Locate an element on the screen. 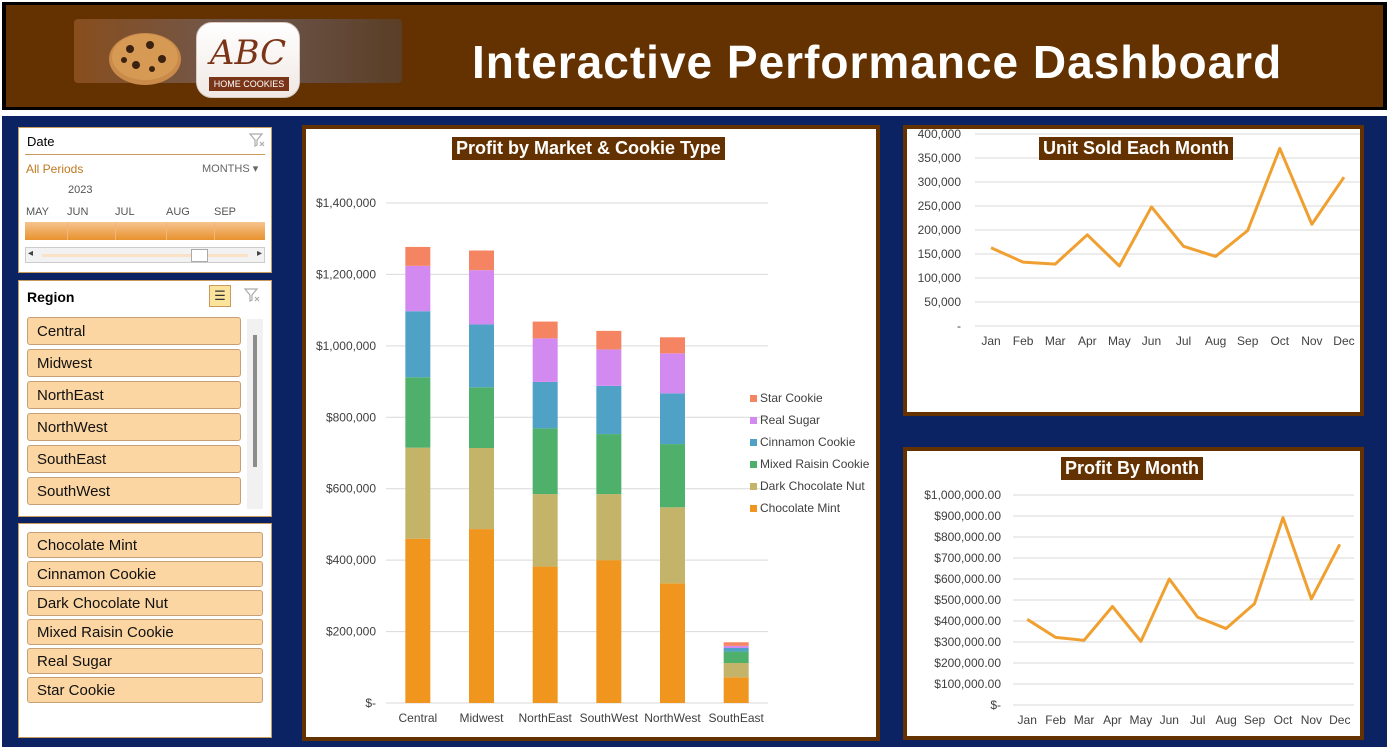  timeline-selection-bar is located at coordinates (145, 231).